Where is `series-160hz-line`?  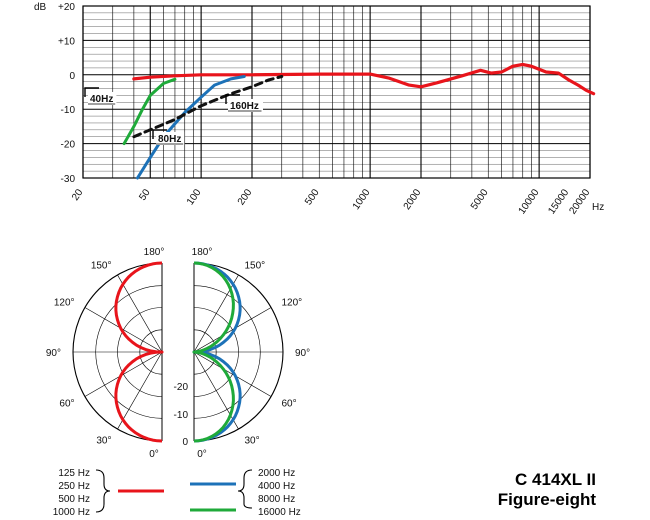
series-160hz-line is located at coordinates (208, 107).